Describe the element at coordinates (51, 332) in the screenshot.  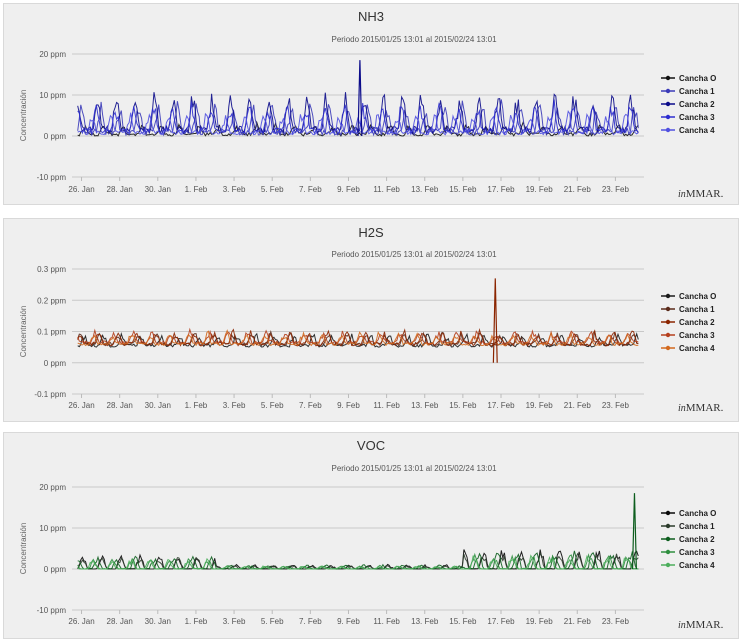
I see `y-tick-label: 0.1 ppm` at that location.